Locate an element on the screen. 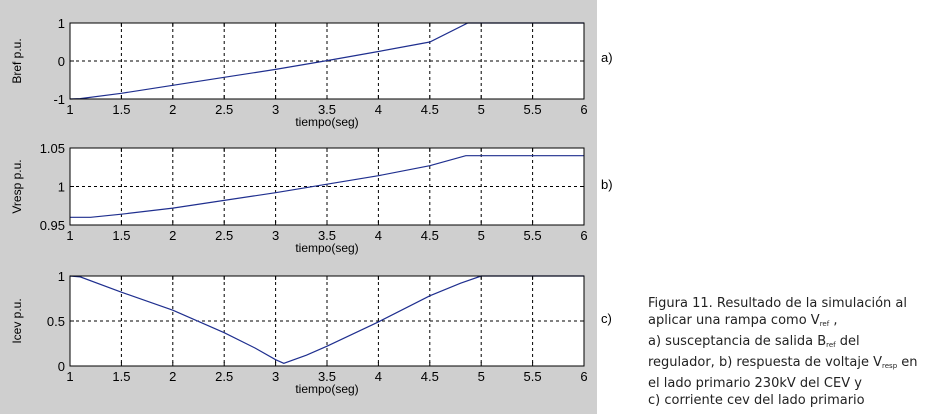 This screenshot has height=414, width=934. y-tick-label: 0.5 is located at coordinates (56, 321).